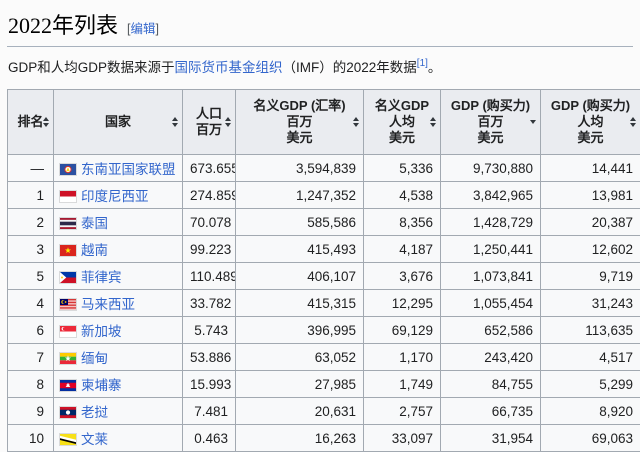  What do you see at coordinates (94, 358) in the screenshot?
I see `country-link: 缅甸` at bounding box center [94, 358].